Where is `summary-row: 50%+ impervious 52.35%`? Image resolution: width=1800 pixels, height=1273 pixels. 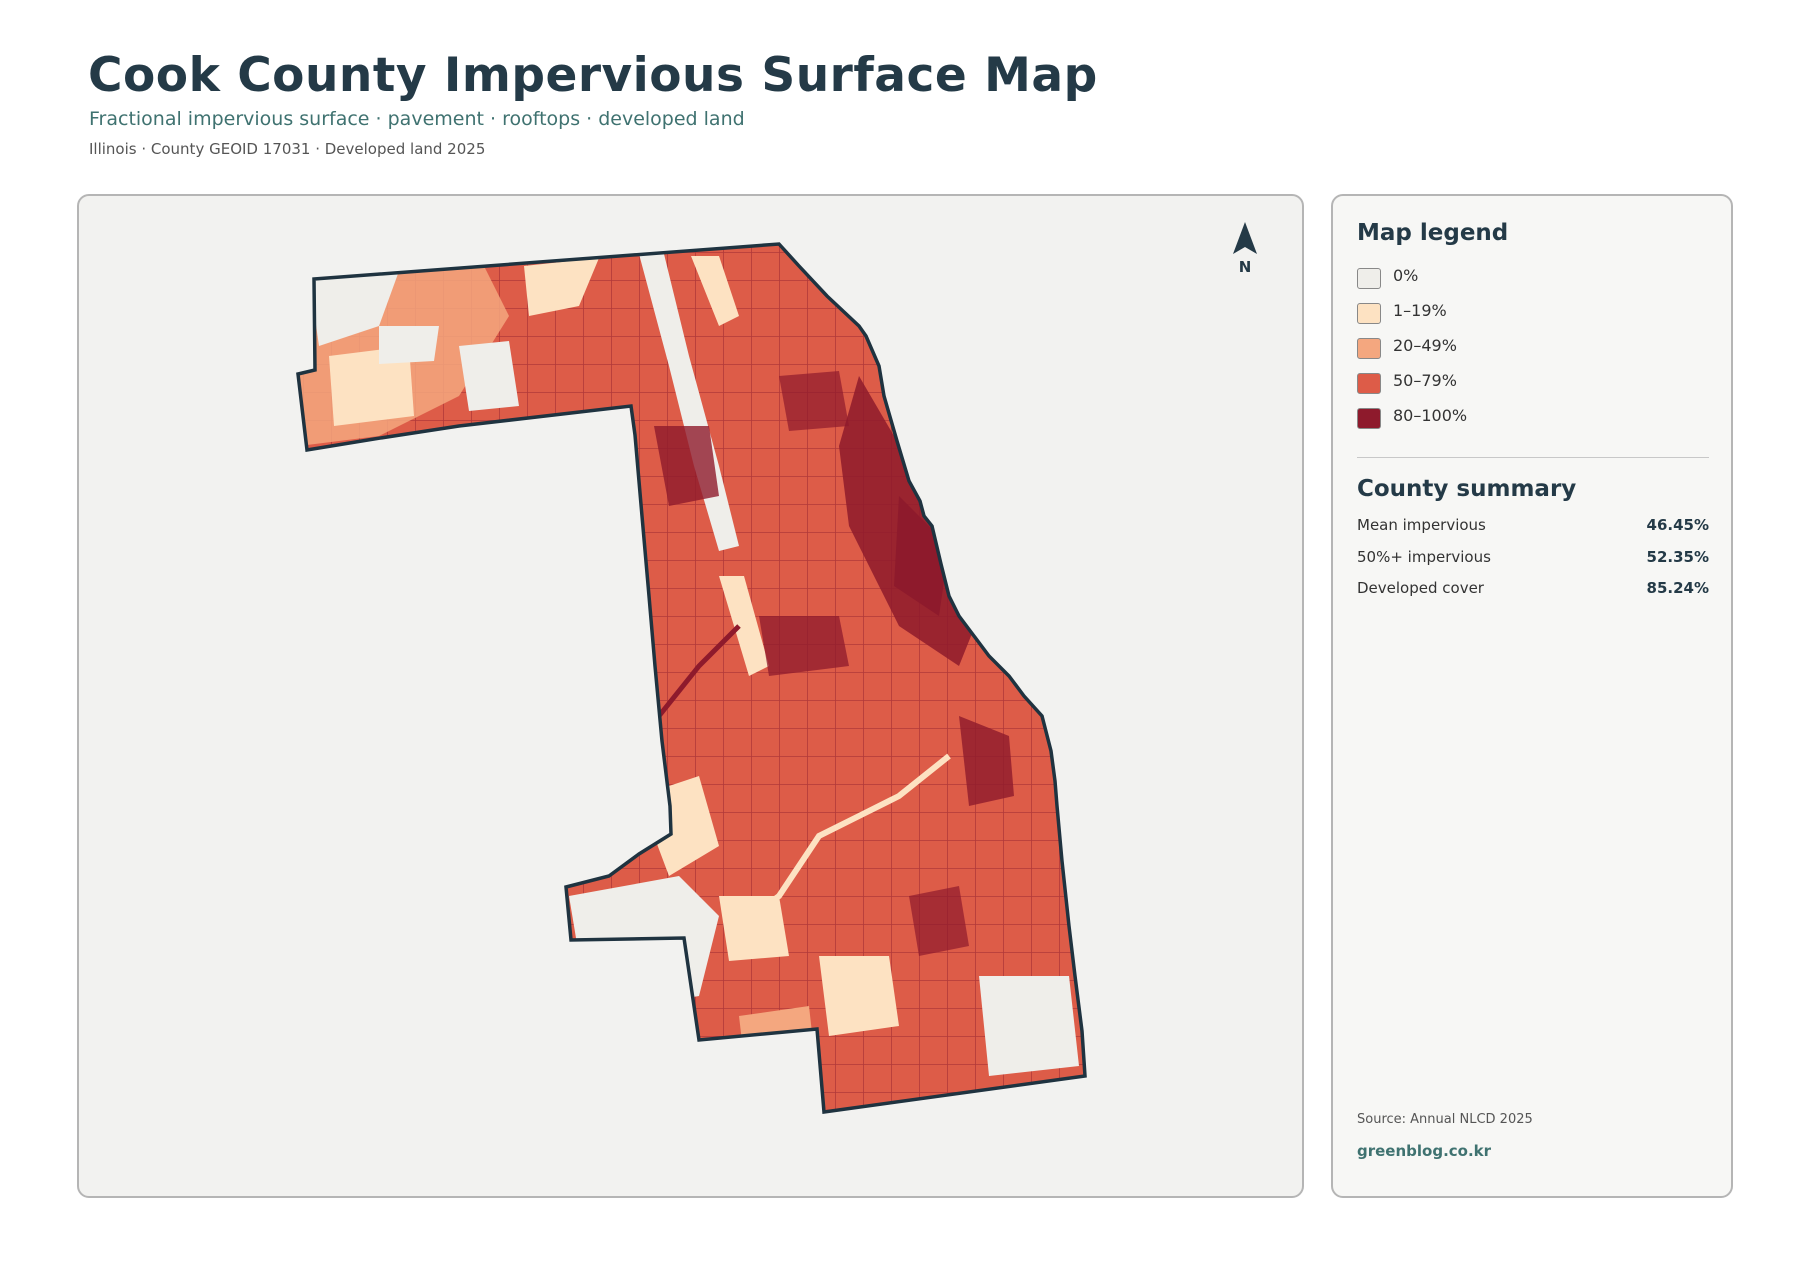
summary-row: 50%+ impervious 52.35% is located at coordinates (1533, 564).